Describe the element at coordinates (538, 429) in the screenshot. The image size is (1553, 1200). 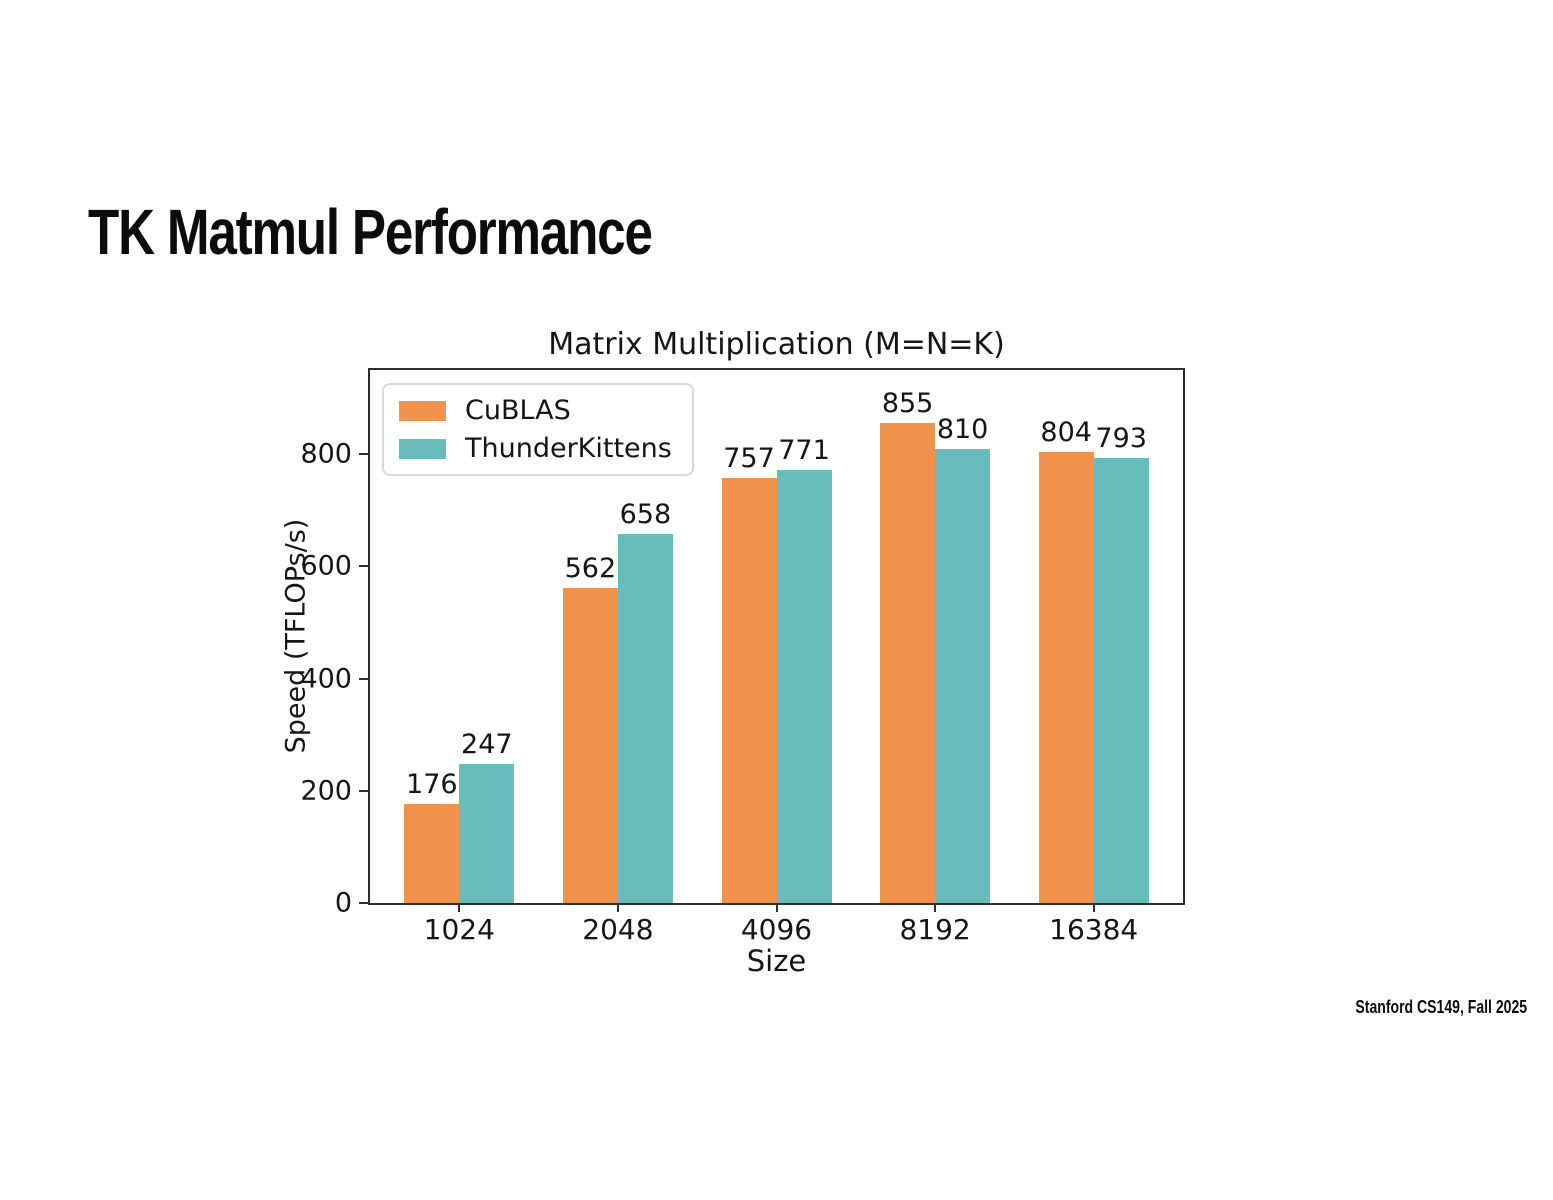
I see `legend: CuBLAS ThunderKittens` at that location.